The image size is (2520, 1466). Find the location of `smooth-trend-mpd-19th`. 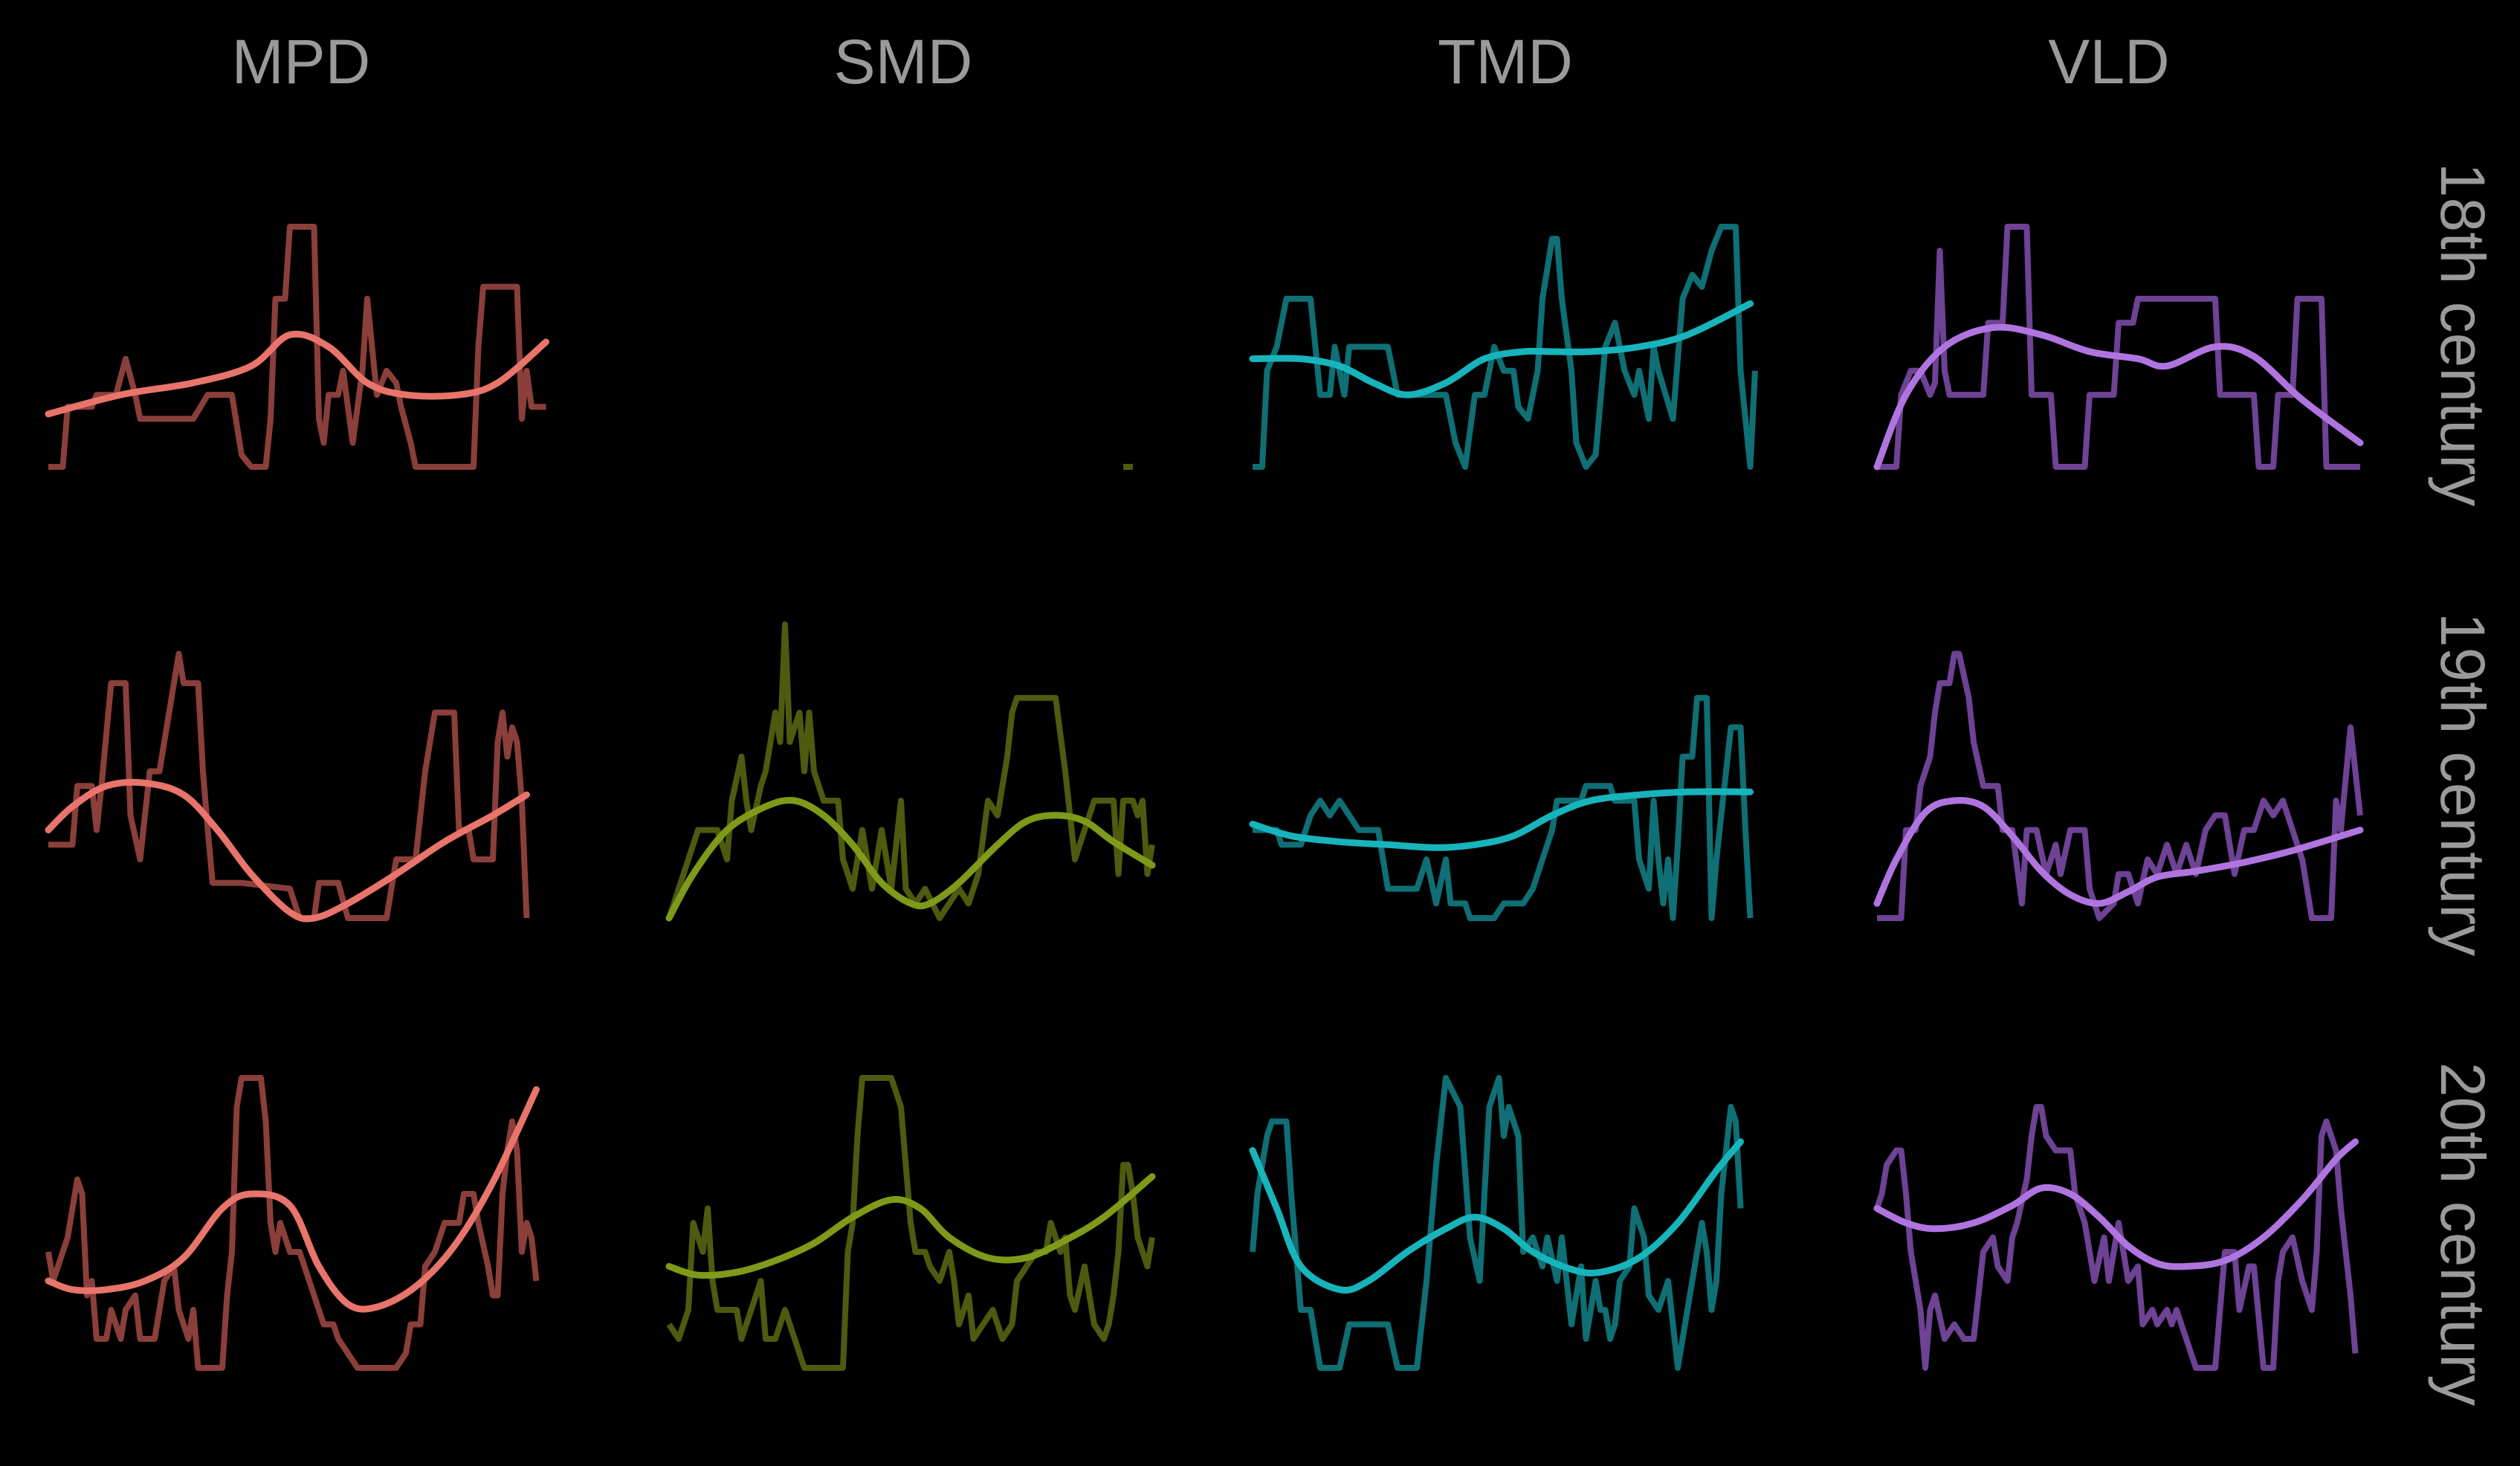

smooth-trend-mpd-19th is located at coordinates (288, 850).